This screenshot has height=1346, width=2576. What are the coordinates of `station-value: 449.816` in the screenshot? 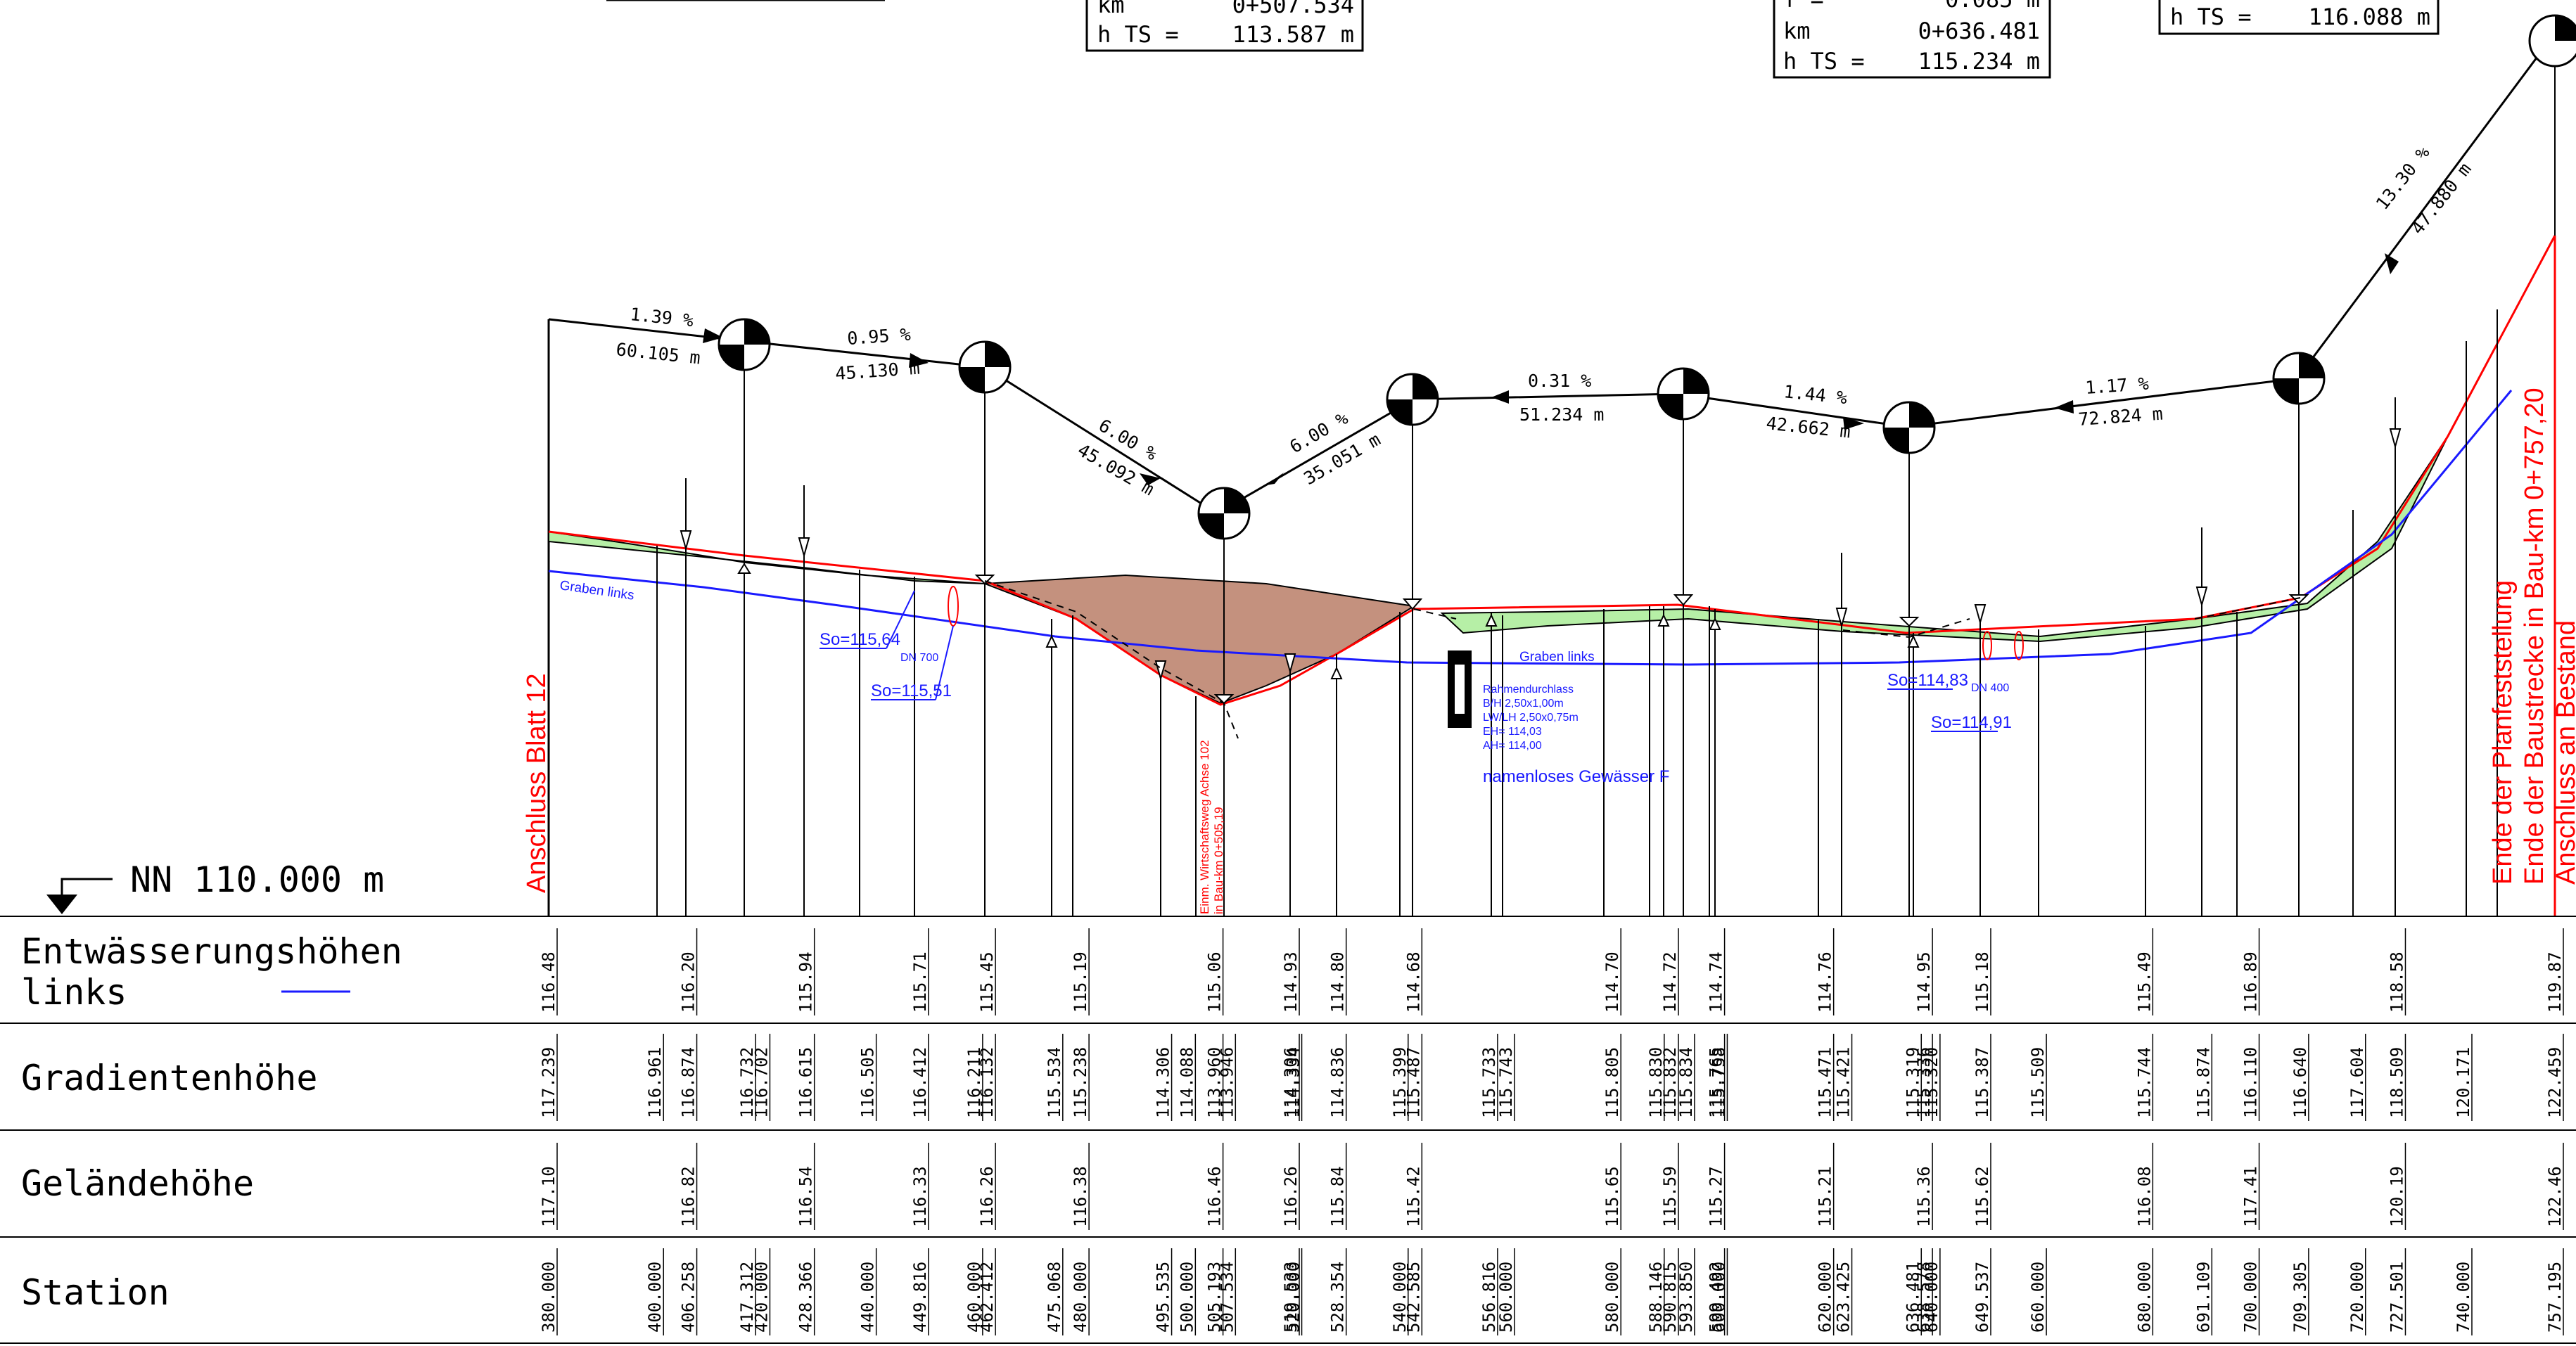 It's located at (920, 1297).